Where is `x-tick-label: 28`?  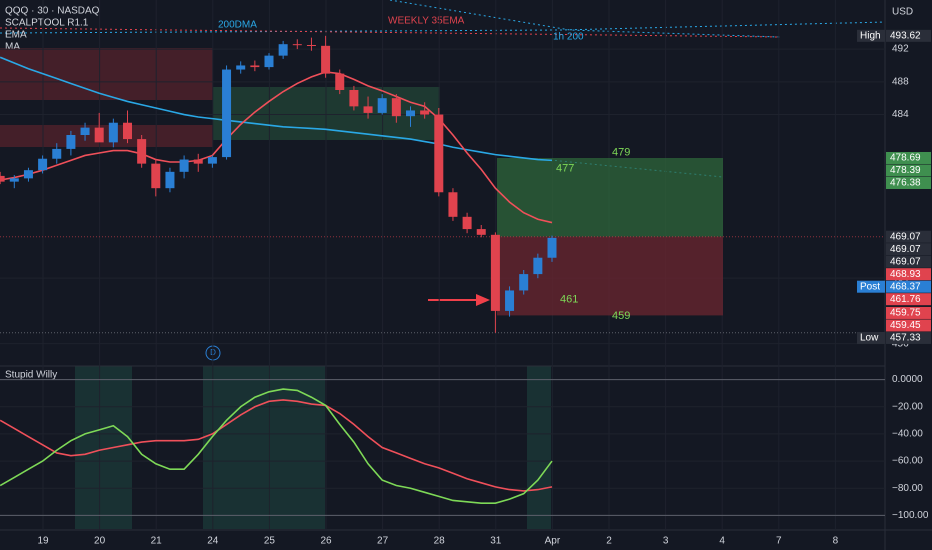
x-tick-label: 28 is located at coordinates (440, 541).